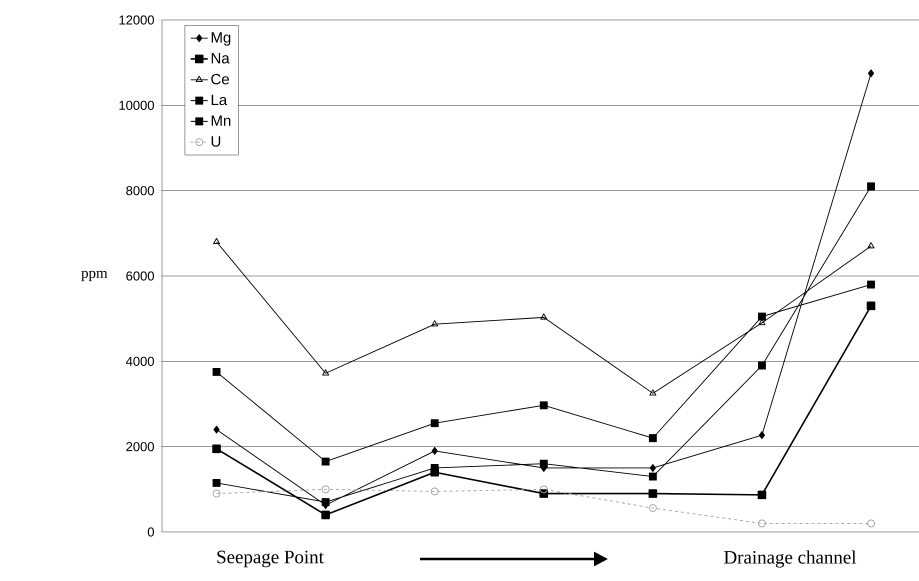 This screenshot has height=581, width=919. Describe the element at coordinates (140, 191) in the screenshot. I see `y-tick-label: 8000` at that location.